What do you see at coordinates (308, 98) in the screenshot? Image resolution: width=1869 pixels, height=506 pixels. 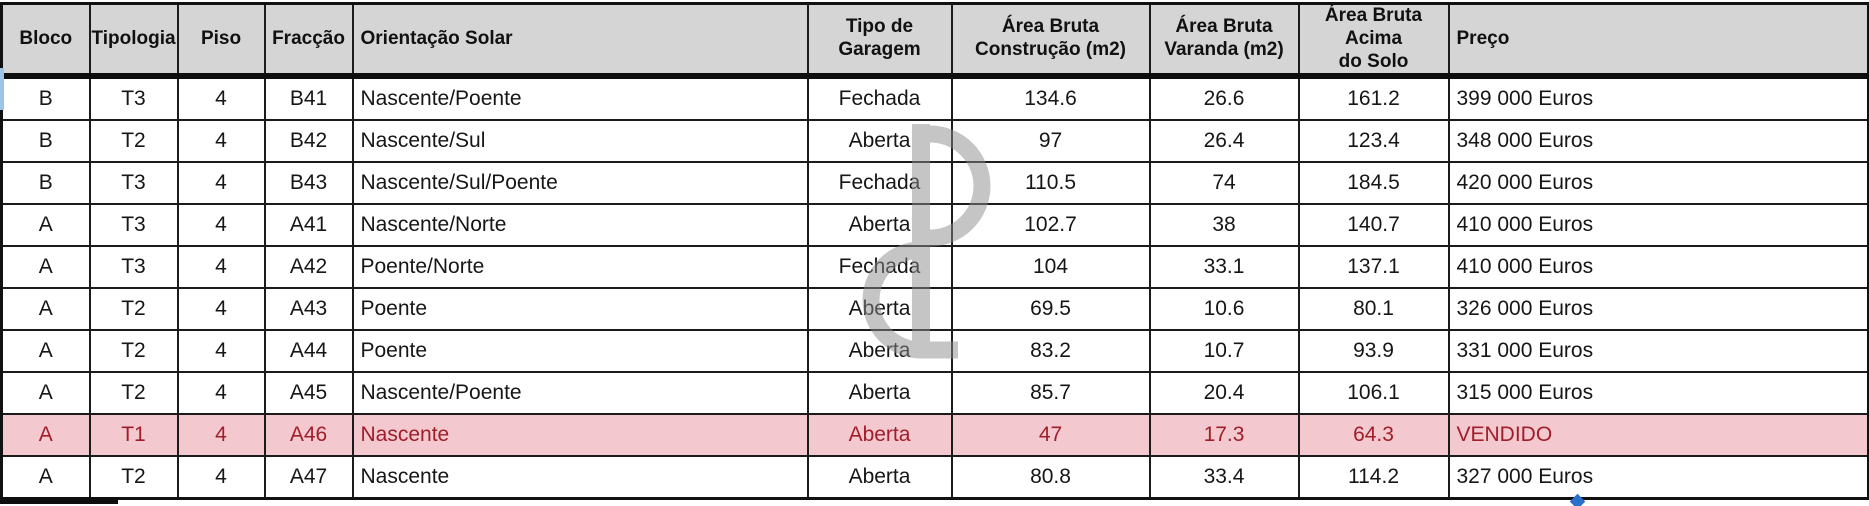 I see `cell-fraccao: B41` at bounding box center [308, 98].